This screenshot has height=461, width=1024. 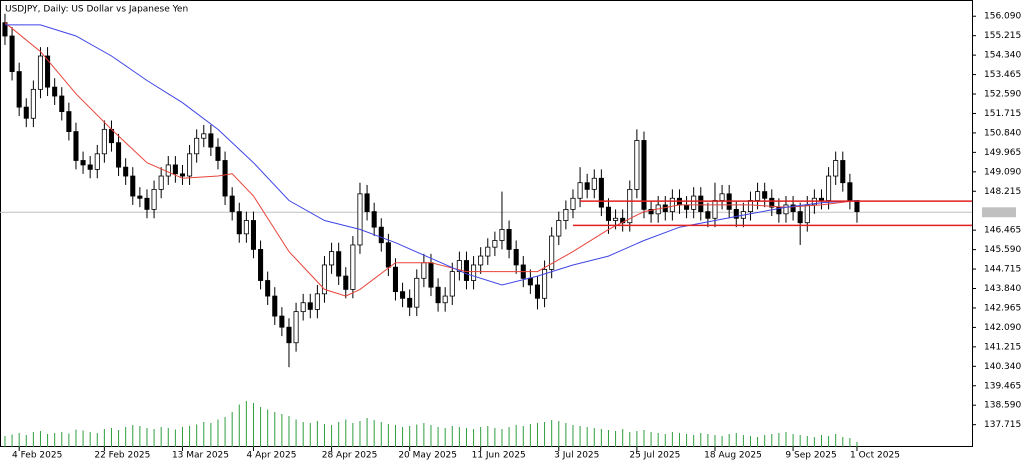 What do you see at coordinates (350, 456) in the screenshot?
I see `x-tick-label: 28 Apr 2025` at bounding box center [350, 456].